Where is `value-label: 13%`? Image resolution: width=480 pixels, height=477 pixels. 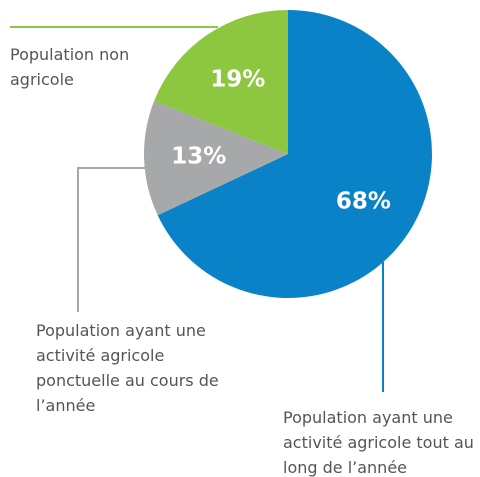 value-label: 13% is located at coordinates (198, 156).